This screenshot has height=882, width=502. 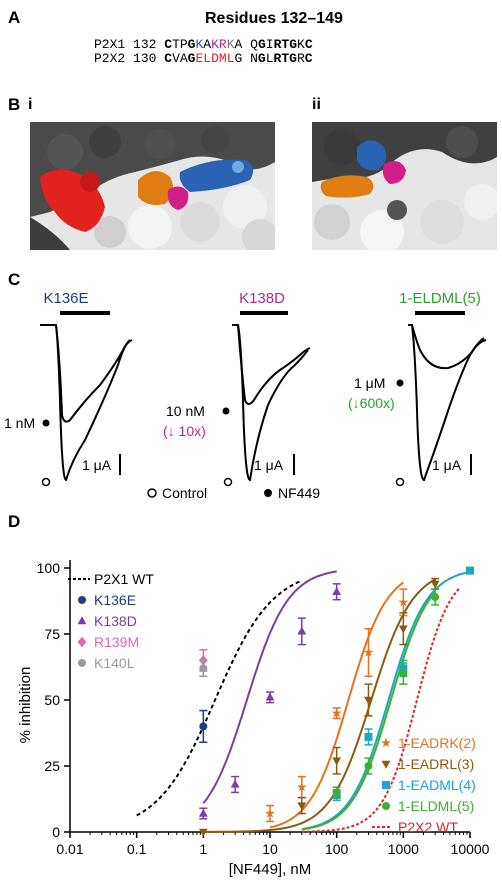 I want to click on legend-label: 1-ELDML(5), so click(x=436, y=806).